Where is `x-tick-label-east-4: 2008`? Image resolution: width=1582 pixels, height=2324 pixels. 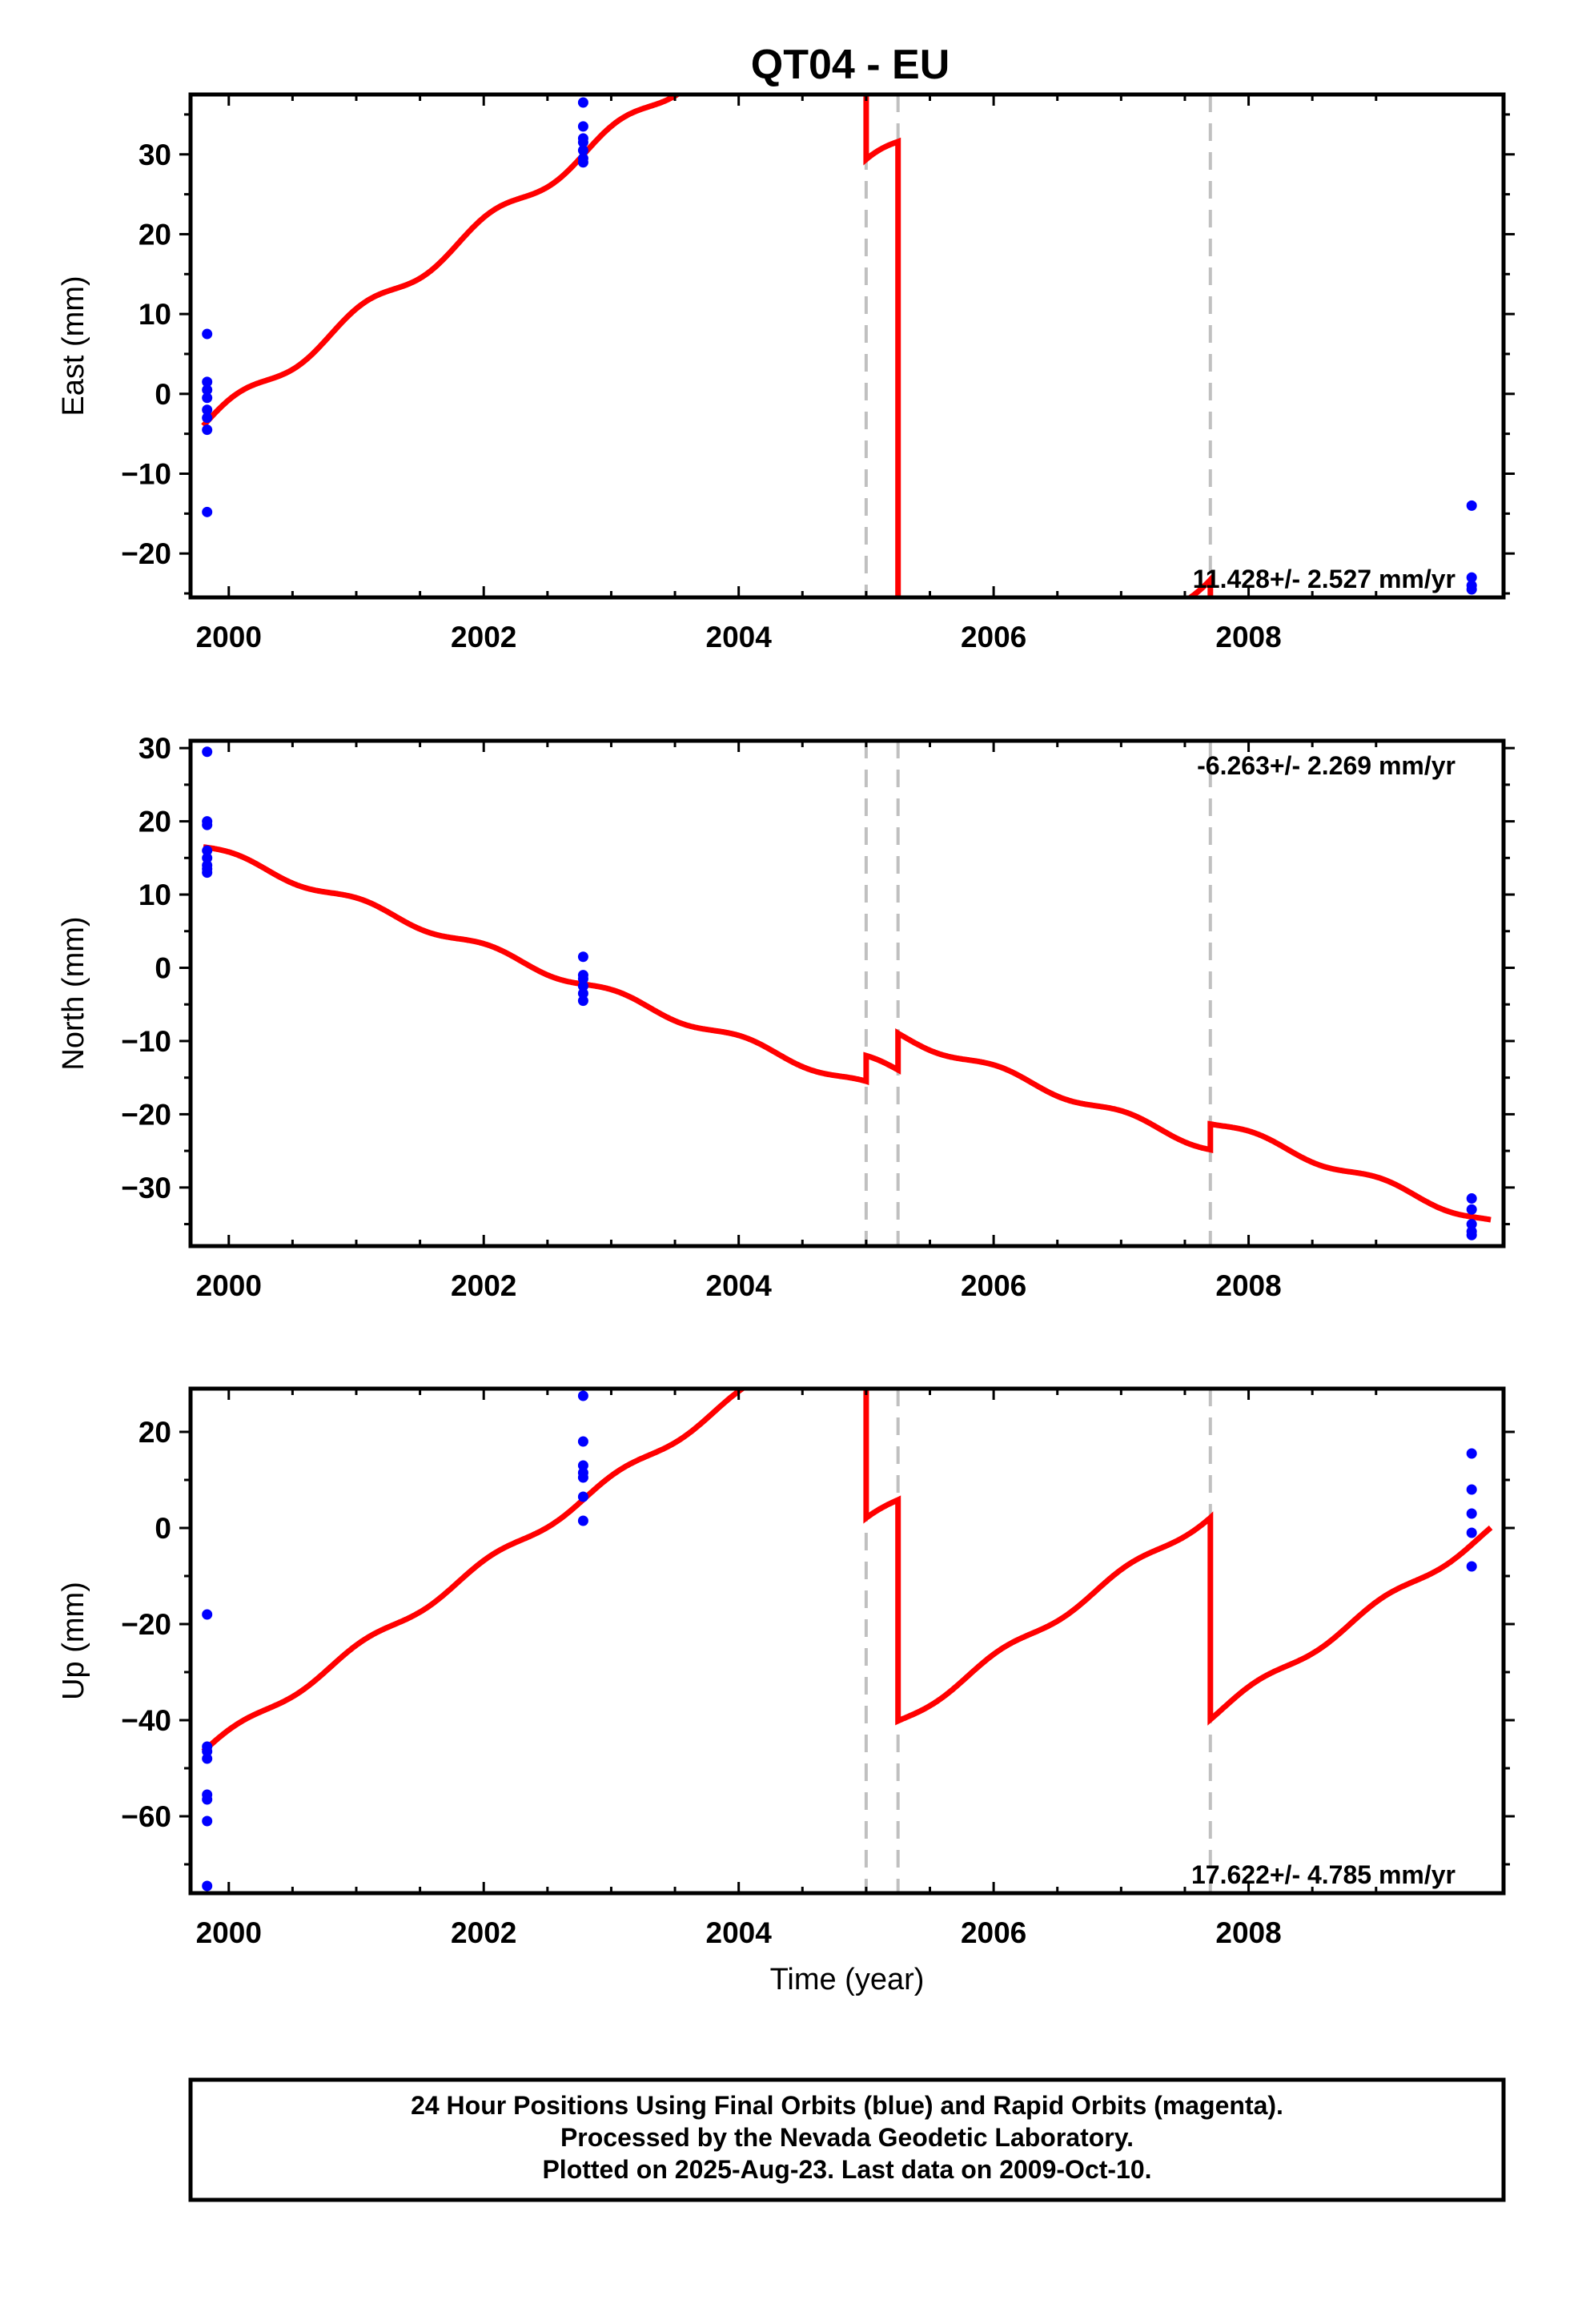 x-tick-label-east-4: 2008 is located at coordinates (1248, 637).